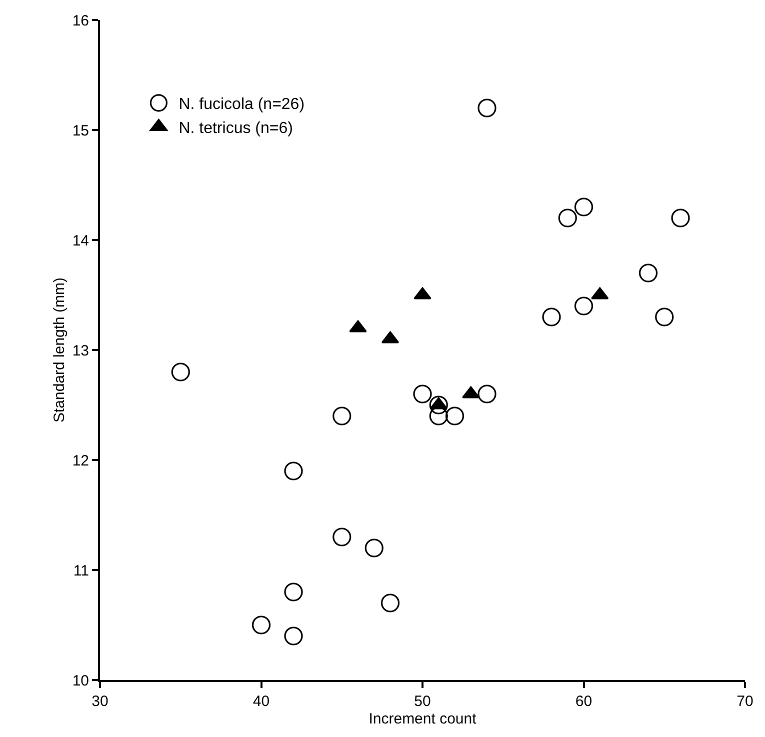 The width and height of the screenshot is (765, 737). What do you see at coordinates (241, 105) in the screenshot?
I see `legend-label: N. fucicola (n=26)` at bounding box center [241, 105].